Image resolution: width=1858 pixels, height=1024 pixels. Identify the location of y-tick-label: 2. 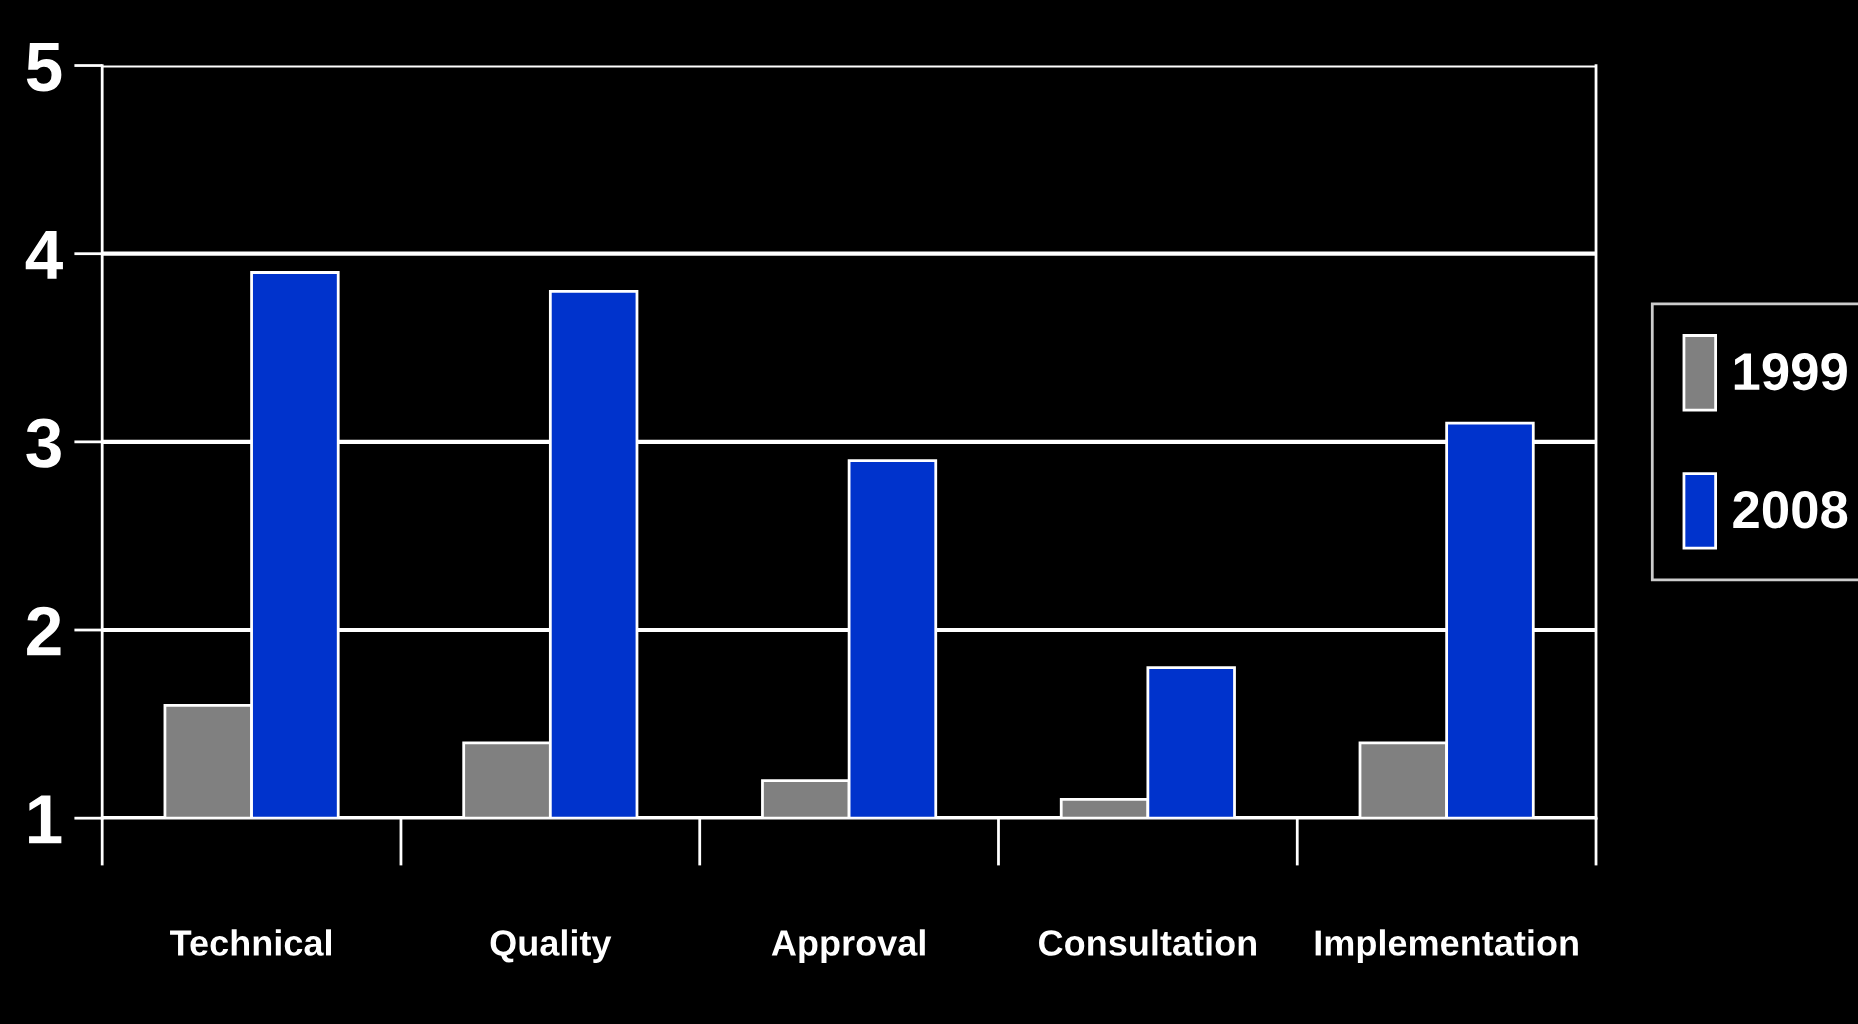
(44, 631).